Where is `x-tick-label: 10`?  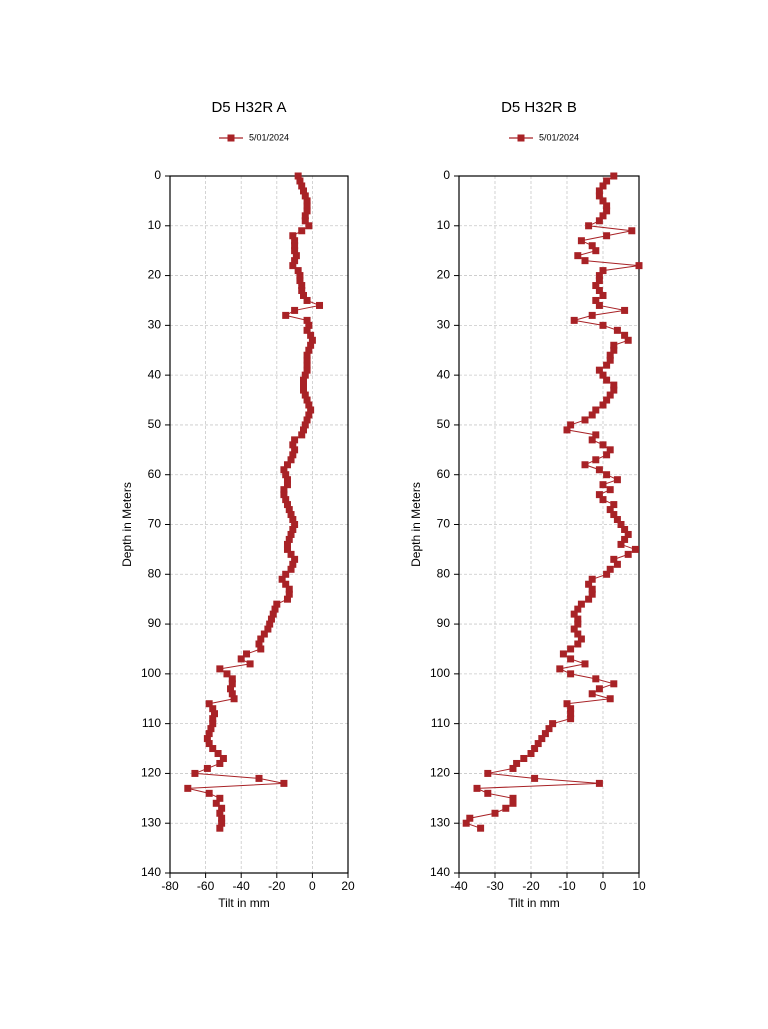 x-tick-label: 10 is located at coordinates (639, 886).